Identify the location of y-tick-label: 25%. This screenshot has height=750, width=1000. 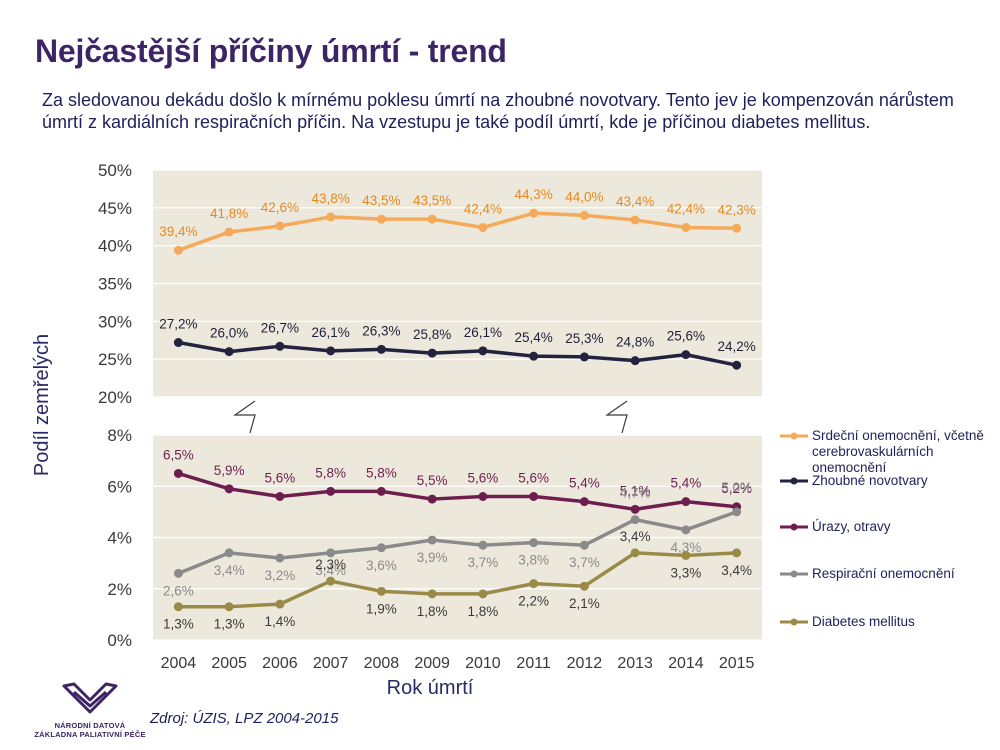
(115, 359).